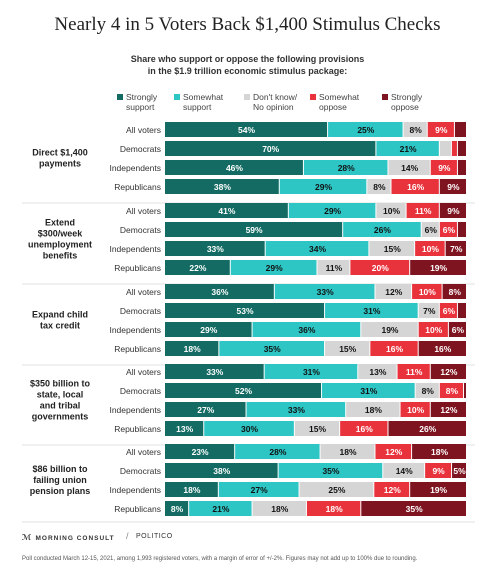 Image resolution: width=495 pixels, height=571 pixels. Describe the element at coordinates (60, 417) in the screenshot. I see `group-label-4-4: governments` at that location.